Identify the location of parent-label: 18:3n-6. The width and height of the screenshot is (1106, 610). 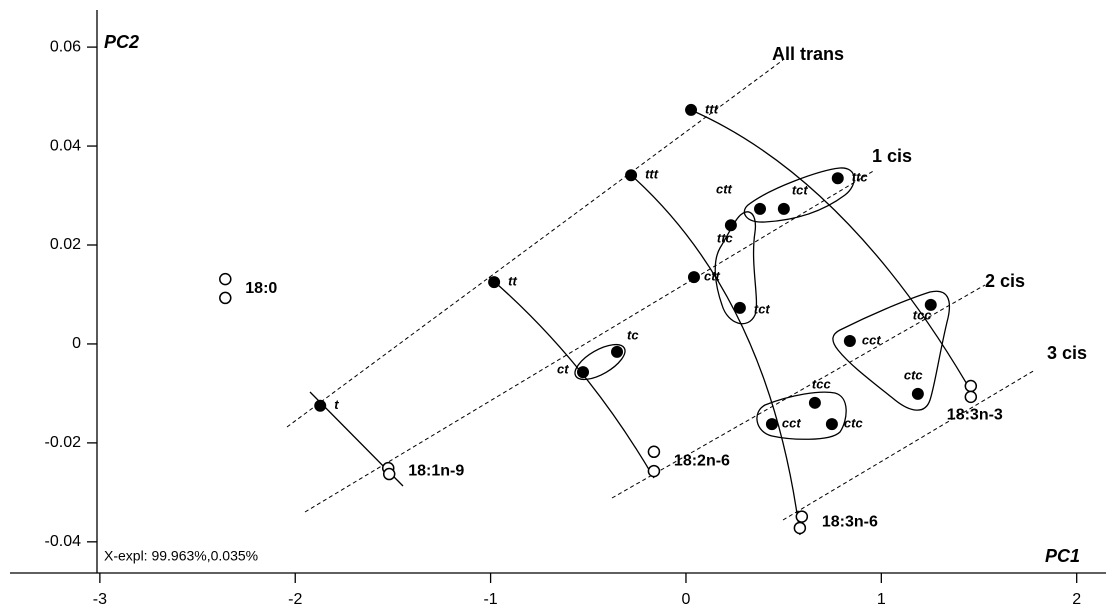
(850, 522).